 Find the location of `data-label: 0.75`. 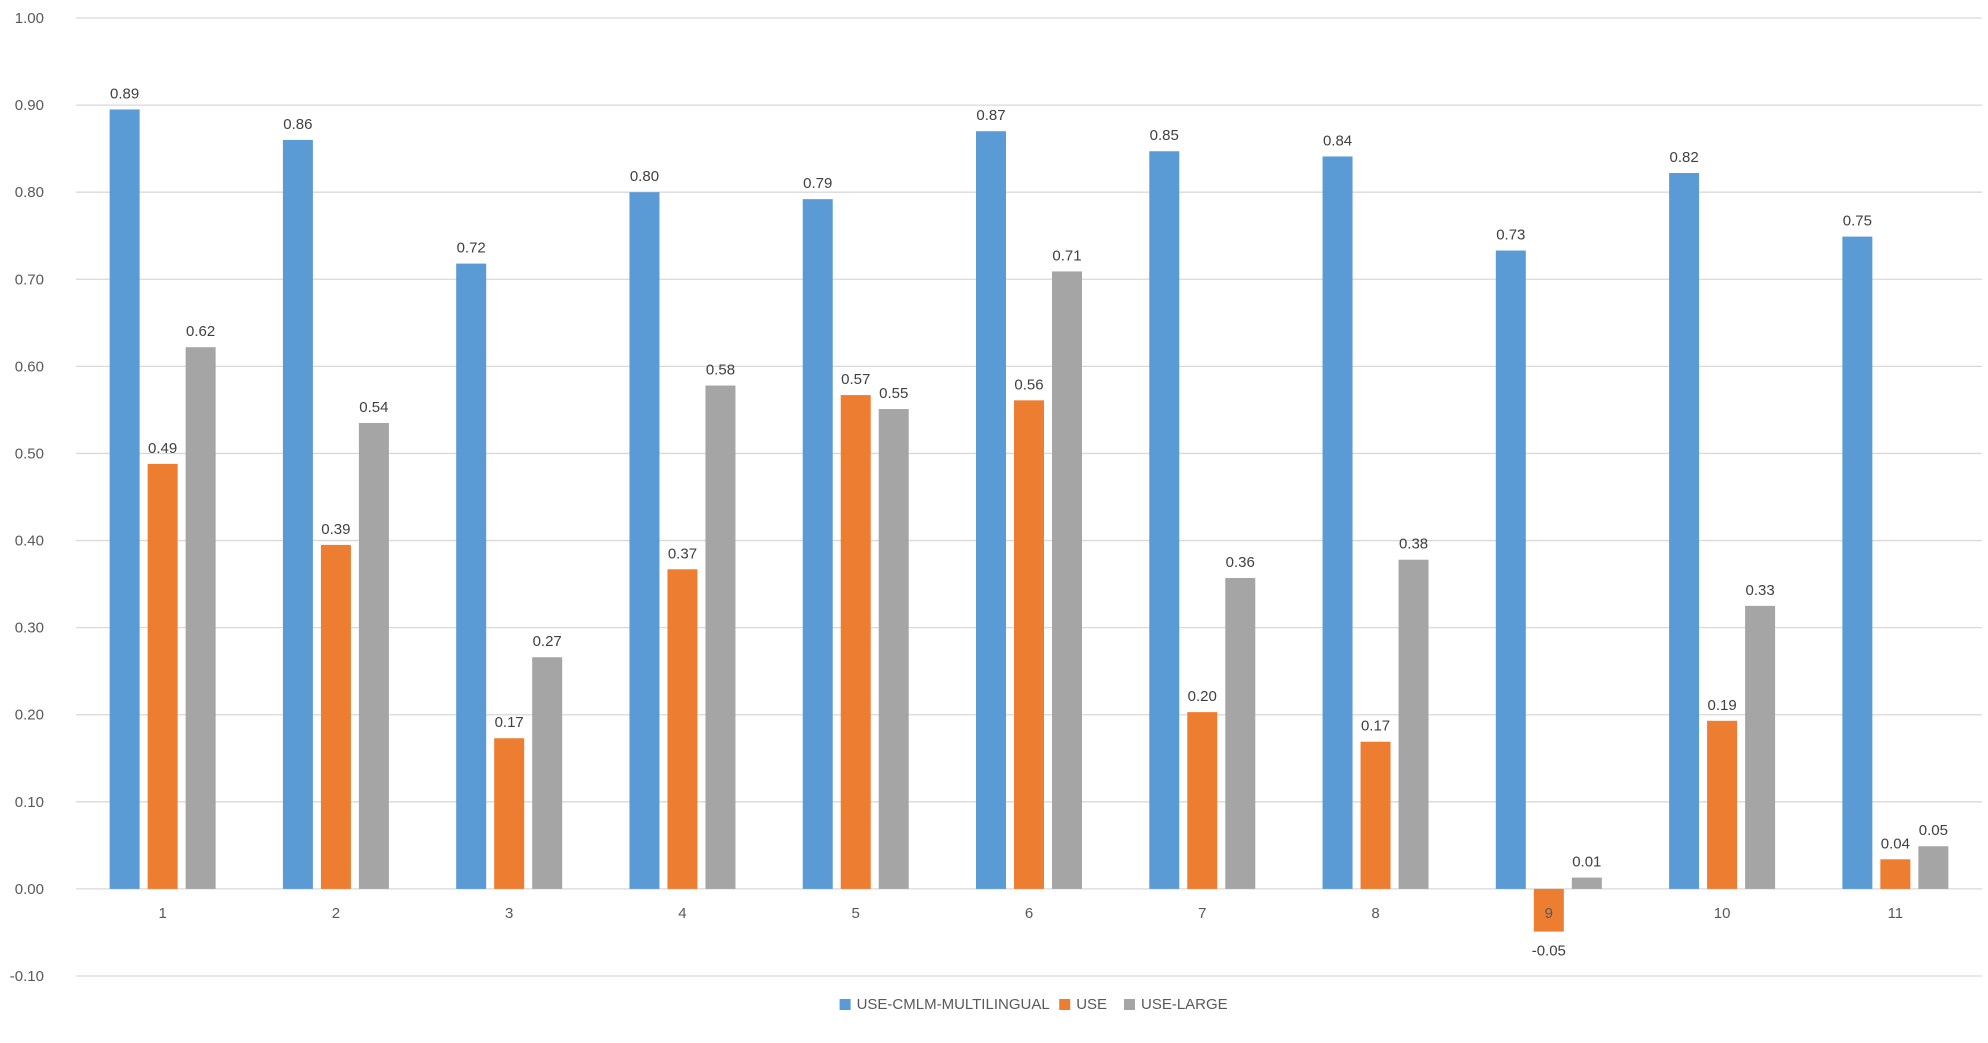

data-label: 0.75 is located at coordinates (1857, 221).